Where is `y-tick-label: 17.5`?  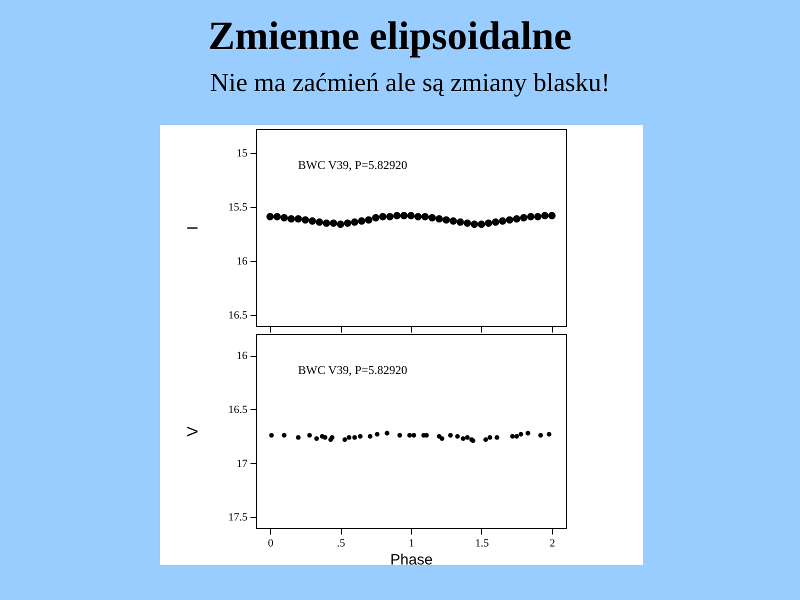
y-tick-label: 17.5 is located at coordinates (238, 518).